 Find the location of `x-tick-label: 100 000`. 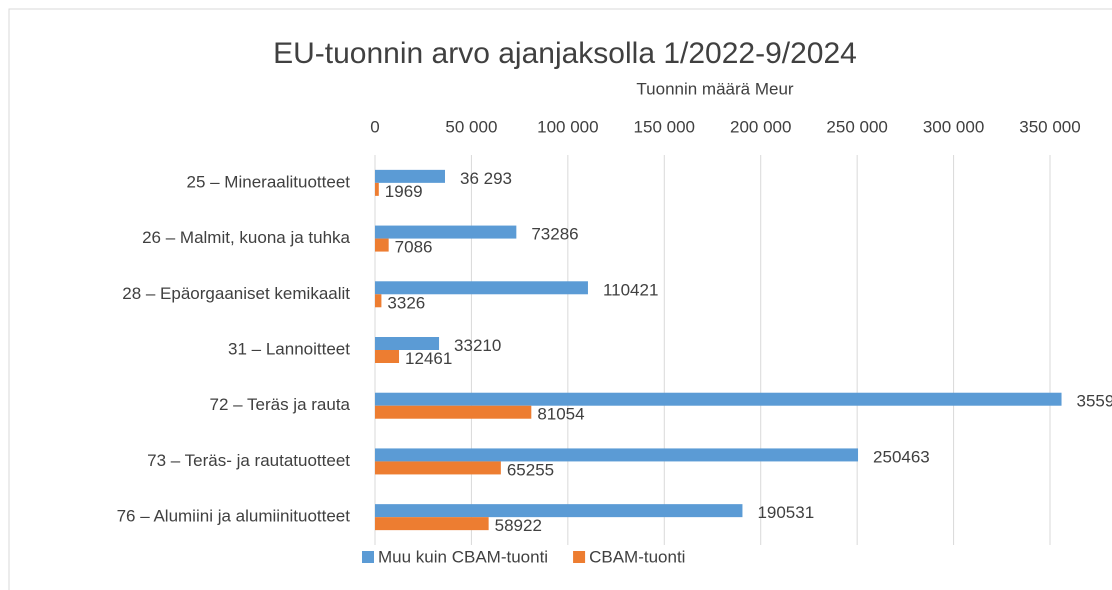

x-tick-label: 100 000 is located at coordinates (567, 126).